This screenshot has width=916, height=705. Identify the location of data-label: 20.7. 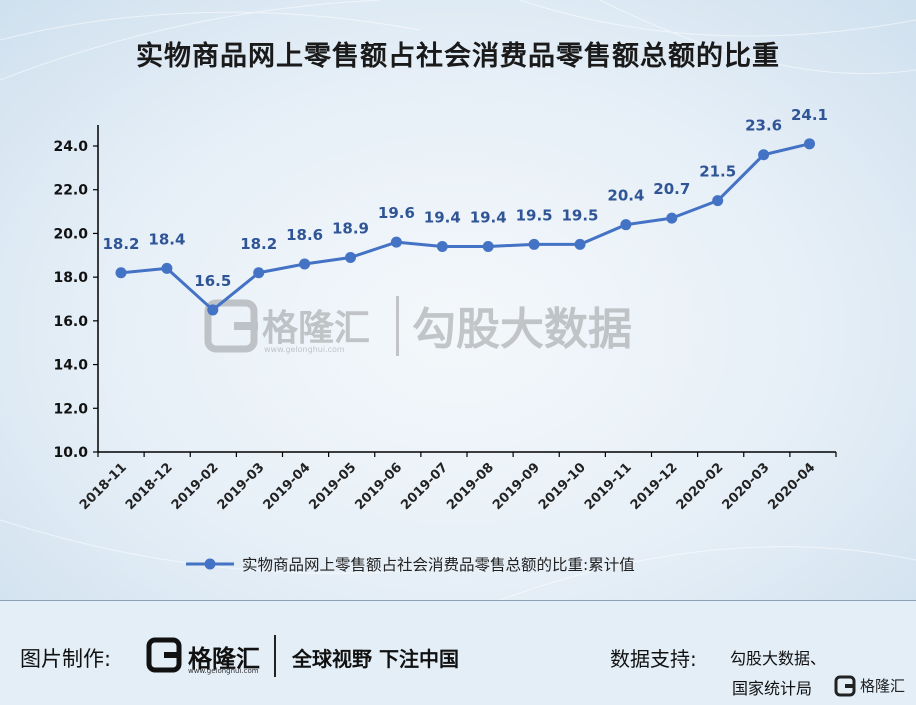
(671, 189).